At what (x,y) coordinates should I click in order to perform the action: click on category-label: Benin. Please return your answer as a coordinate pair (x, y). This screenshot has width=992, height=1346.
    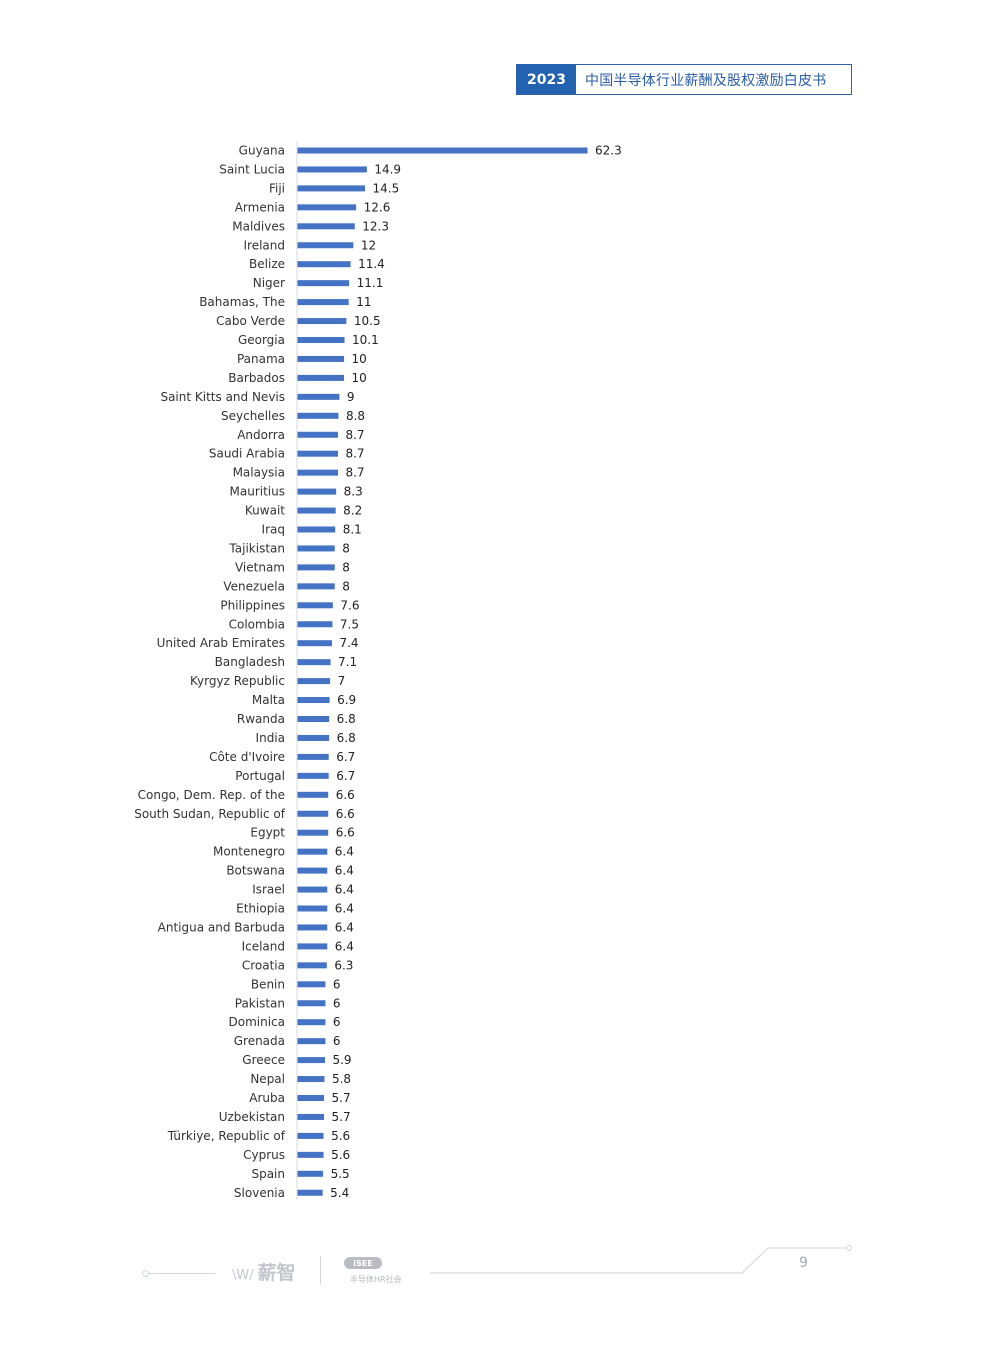
    Looking at the image, I should click on (268, 984).